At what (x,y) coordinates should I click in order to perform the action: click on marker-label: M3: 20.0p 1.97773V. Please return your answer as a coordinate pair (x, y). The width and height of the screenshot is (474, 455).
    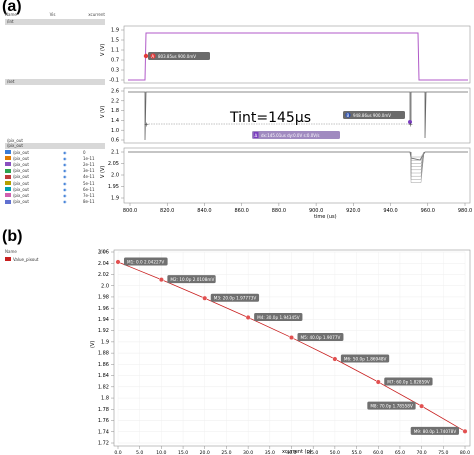
    Looking at the image, I should click on (235, 298).